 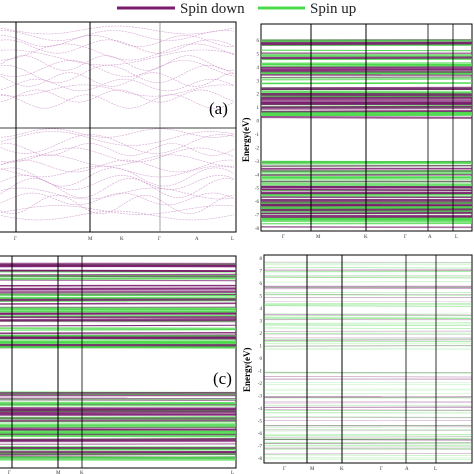 I want to click on panel-b-xtick-6: L, so click(x=456, y=237).